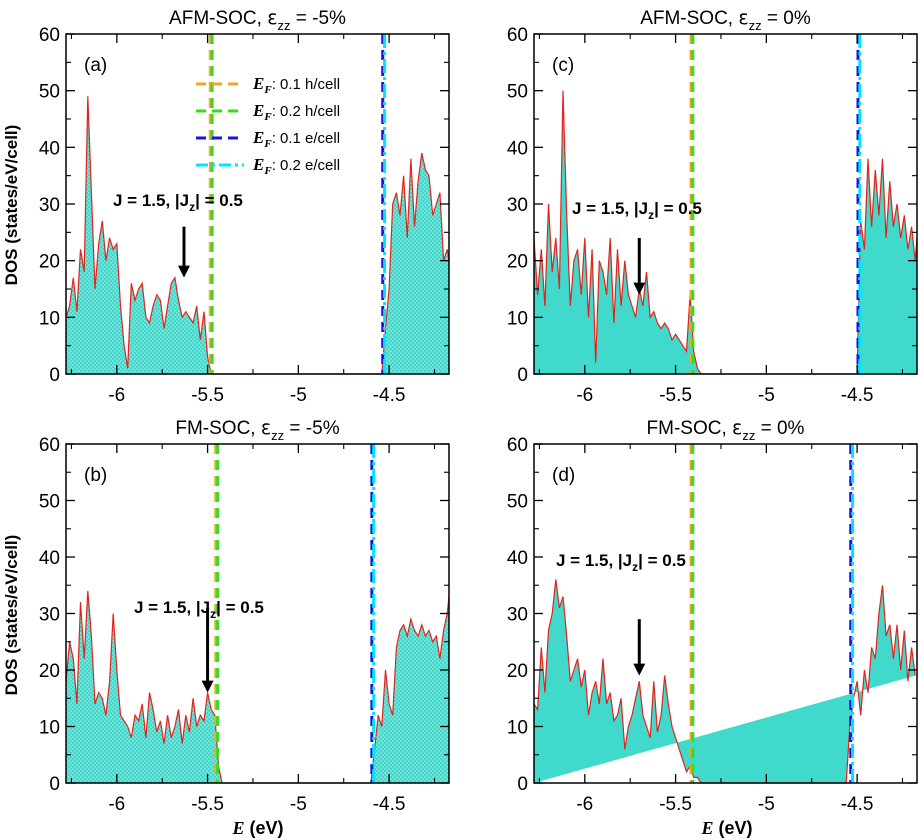 The width and height of the screenshot is (919, 840). What do you see at coordinates (563, 475) in the screenshot?
I see `panel-label: (d)` at bounding box center [563, 475].